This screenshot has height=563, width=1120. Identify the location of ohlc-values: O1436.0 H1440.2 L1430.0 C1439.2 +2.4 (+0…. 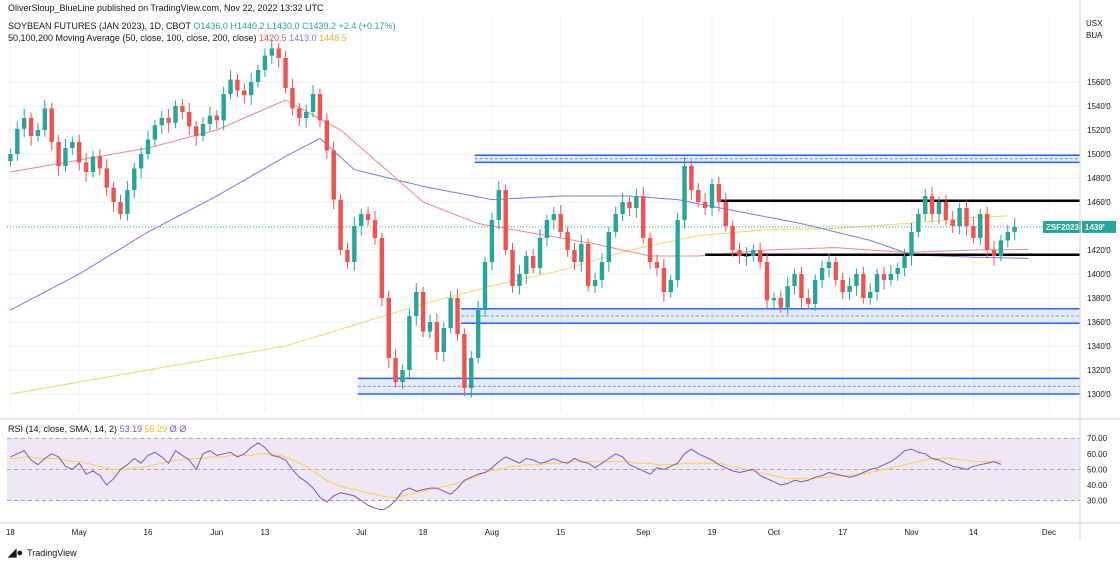
(294, 26).